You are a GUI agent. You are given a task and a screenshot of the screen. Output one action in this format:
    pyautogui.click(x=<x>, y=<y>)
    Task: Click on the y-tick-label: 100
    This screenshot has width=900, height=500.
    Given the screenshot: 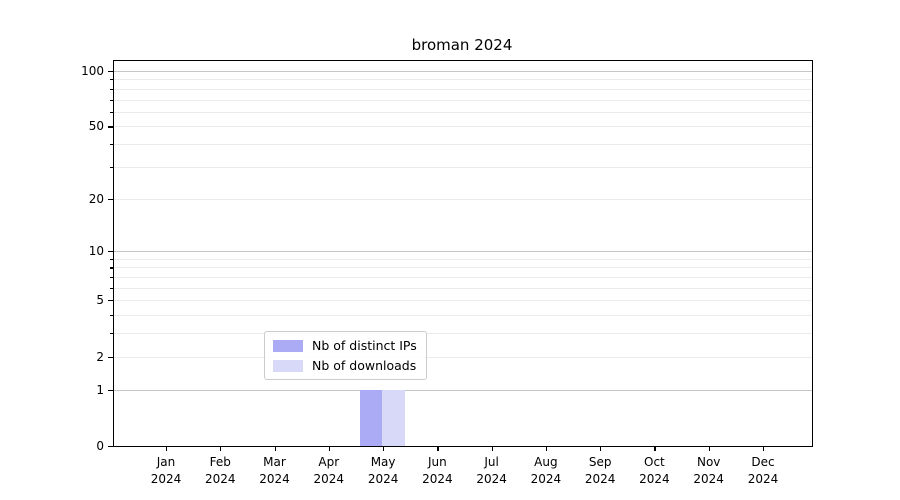 What is the action you would take?
    pyautogui.click(x=92, y=70)
    